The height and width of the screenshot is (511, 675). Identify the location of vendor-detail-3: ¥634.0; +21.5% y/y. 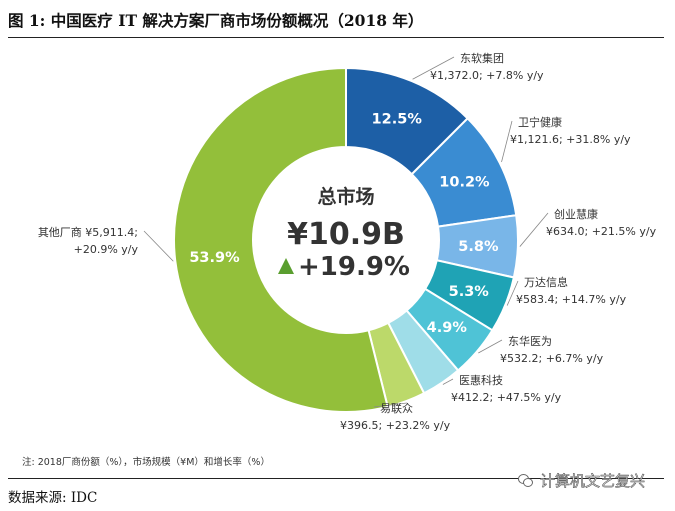
(601, 231).